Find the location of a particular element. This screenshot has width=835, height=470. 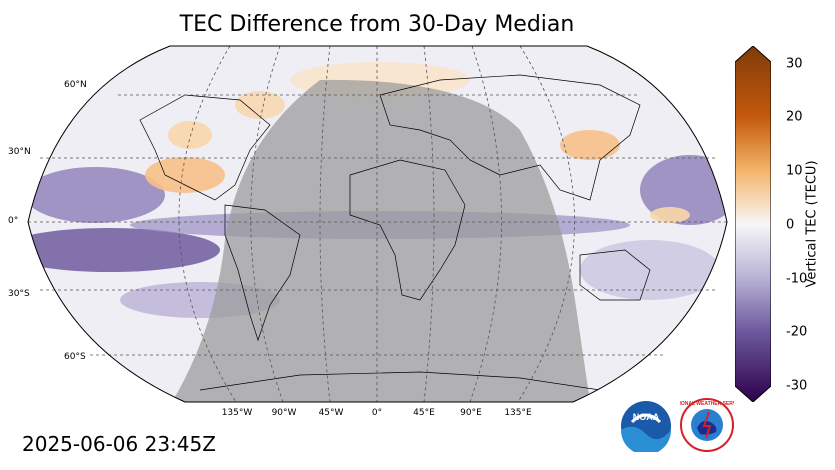

lat-label-30n: 30°N is located at coordinates (19, 152).